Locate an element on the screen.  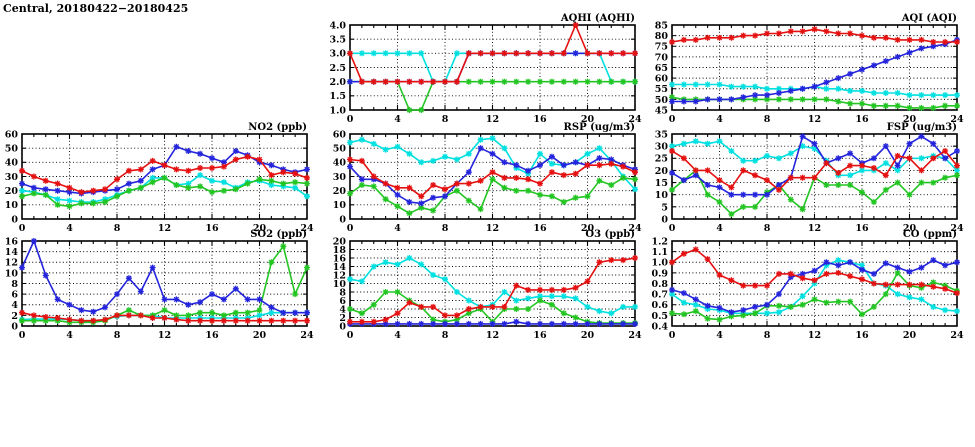
chart-title-fsp: FSP (ug/m3) is located at coordinates (922, 127).